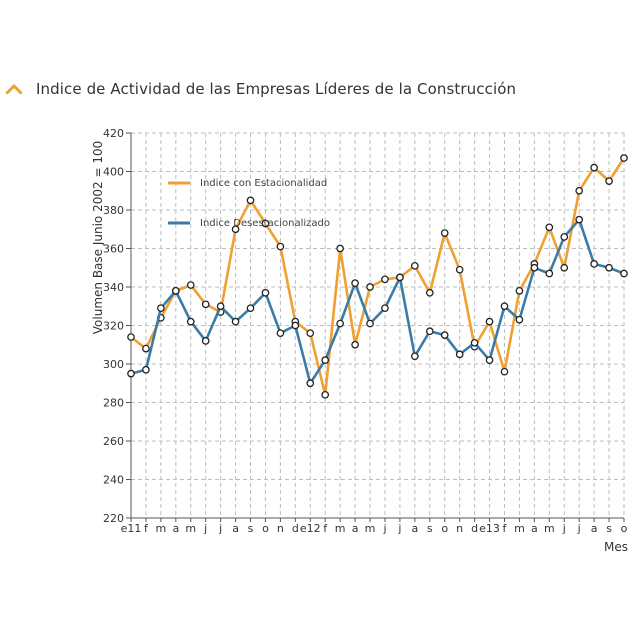 This screenshot has height=640, width=640. Describe the element at coordinates (616, 547) in the screenshot. I see `x-axis-title: Mes` at that location.